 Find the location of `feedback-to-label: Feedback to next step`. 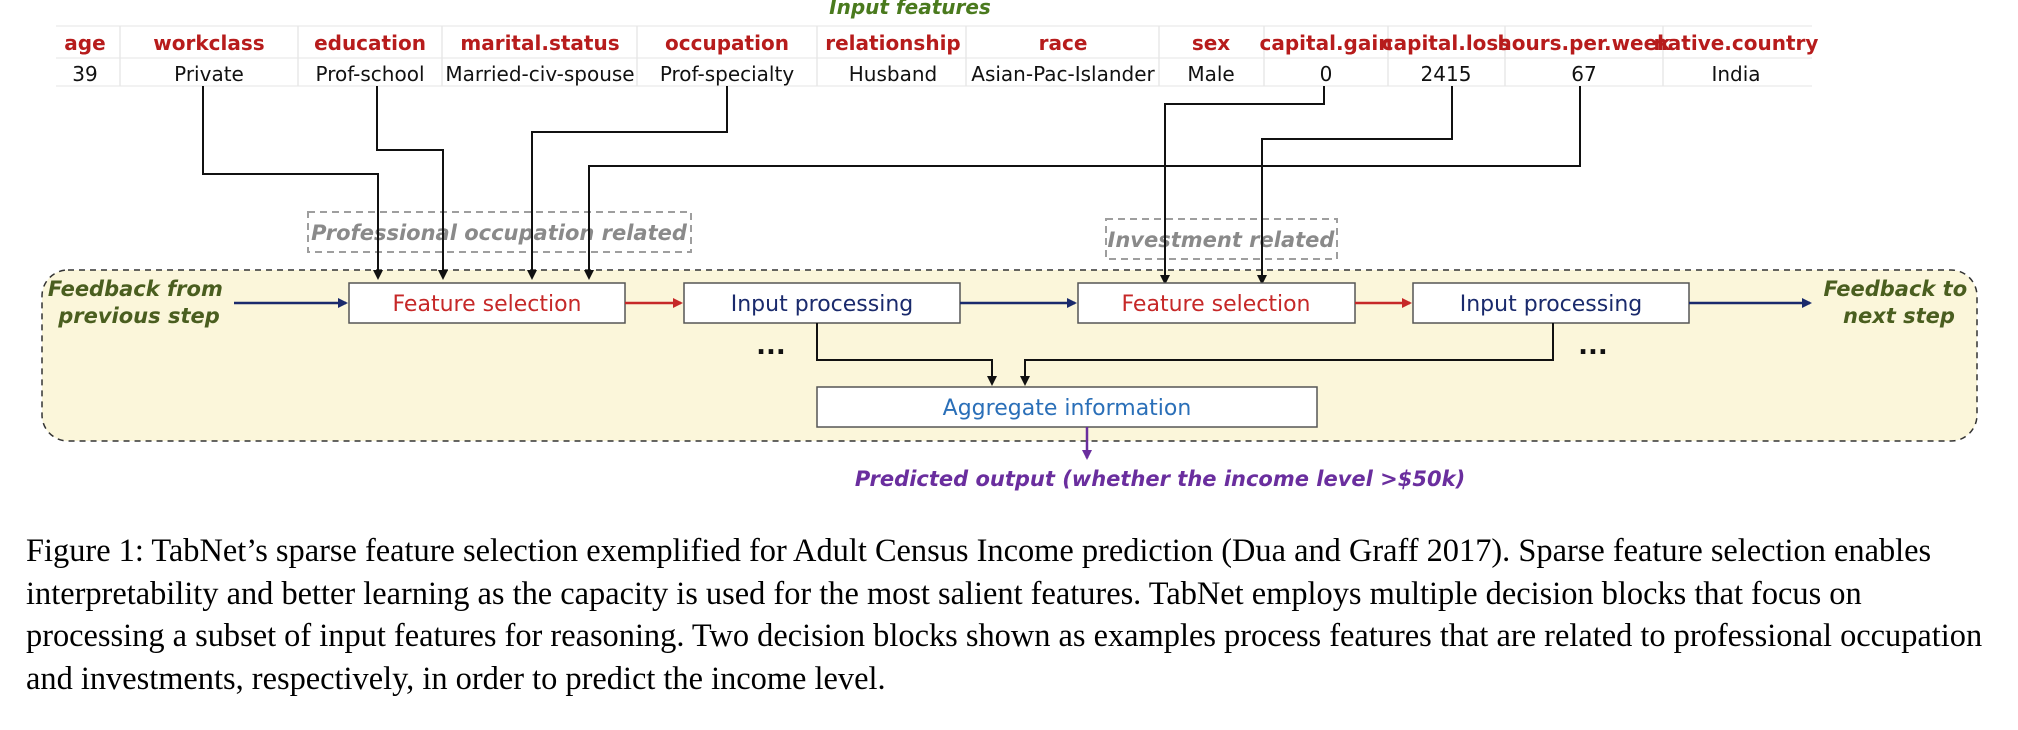

feedback-to-label: Feedback to next step is located at coordinates (1899, 302).